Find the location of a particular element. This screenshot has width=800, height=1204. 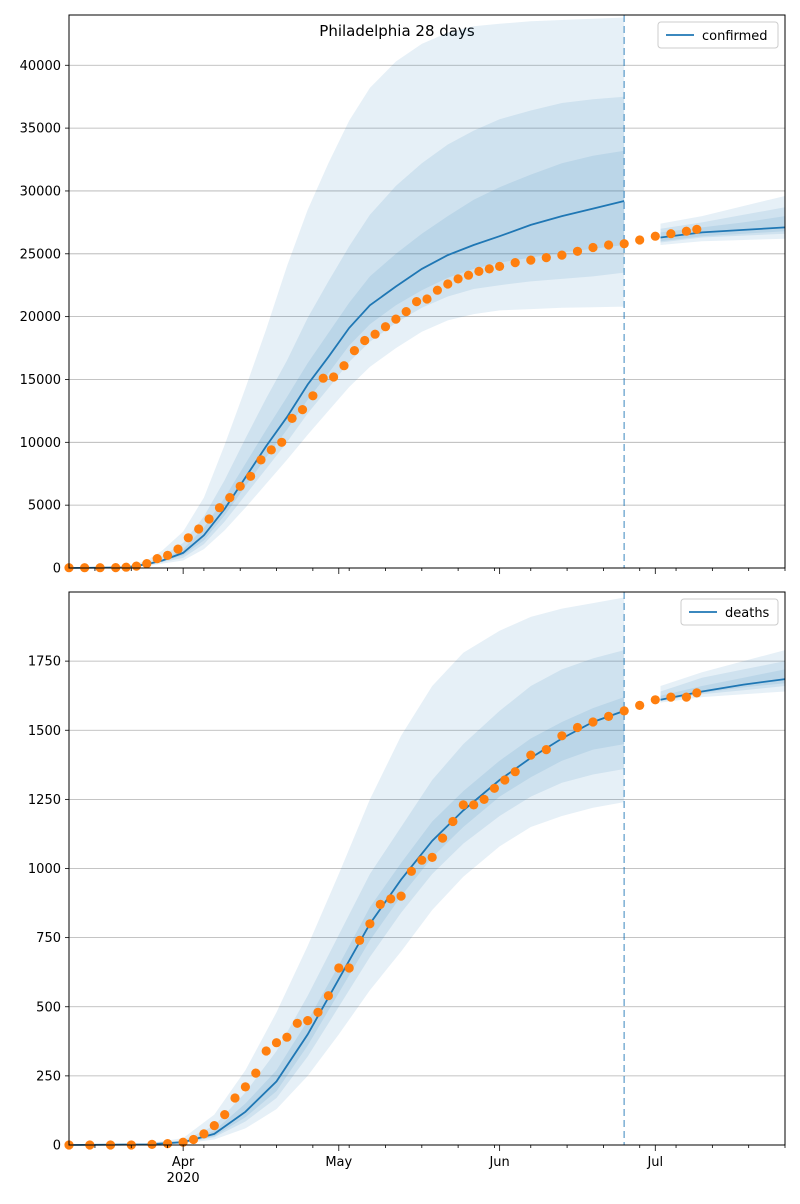

y-tick-label: 250 is located at coordinates (48, 1076).